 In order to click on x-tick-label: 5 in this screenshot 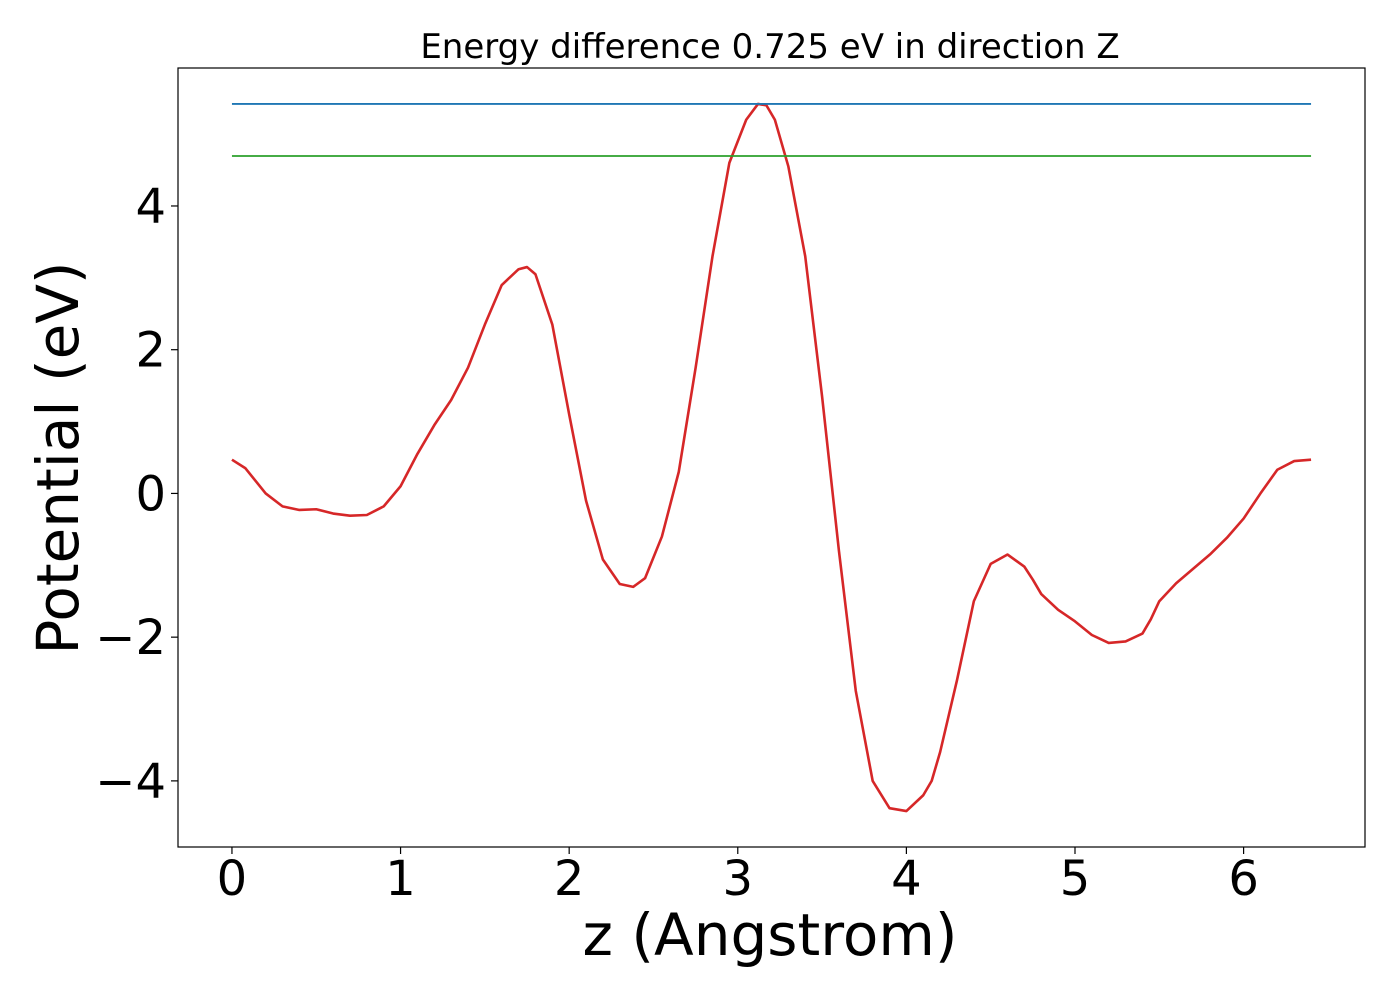, I will do `click(1075, 879)`.